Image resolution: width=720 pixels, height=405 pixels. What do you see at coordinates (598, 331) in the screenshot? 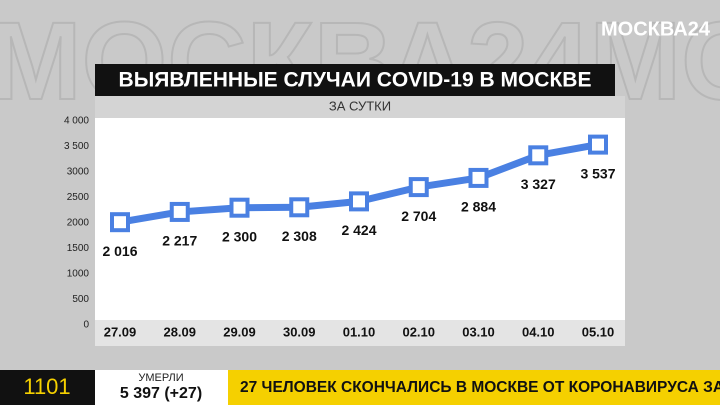
I see `x-tick-label: 05.10` at bounding box center [598, 331].